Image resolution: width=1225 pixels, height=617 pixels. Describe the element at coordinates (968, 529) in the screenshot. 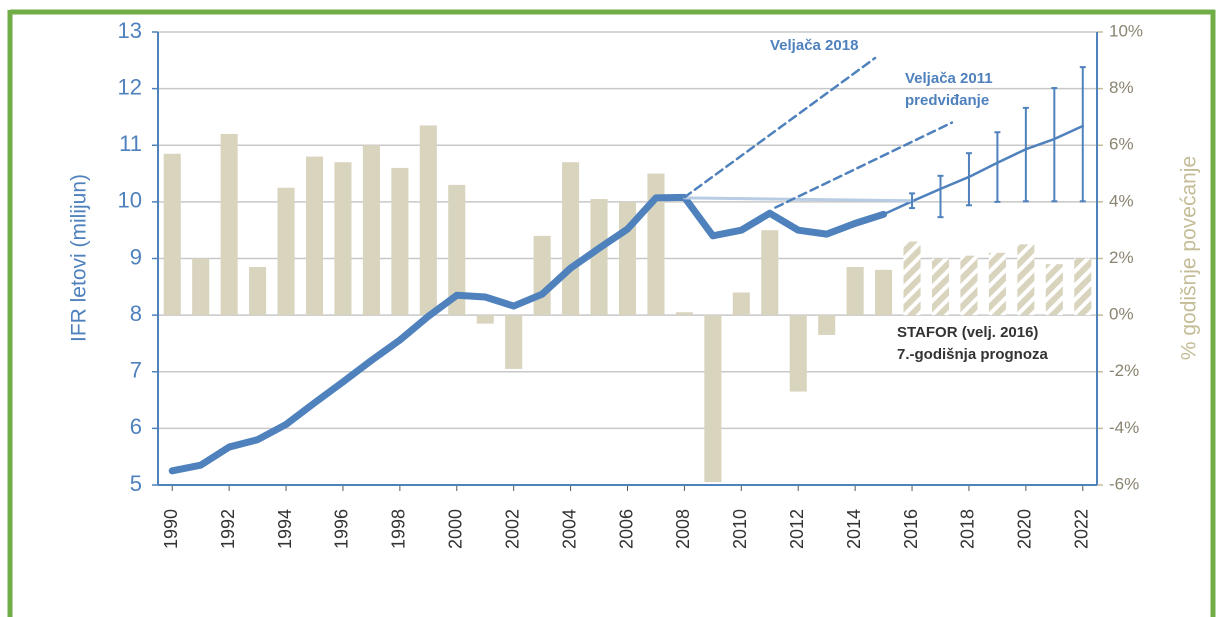

I see `x-tick-label: 2018` at that location.